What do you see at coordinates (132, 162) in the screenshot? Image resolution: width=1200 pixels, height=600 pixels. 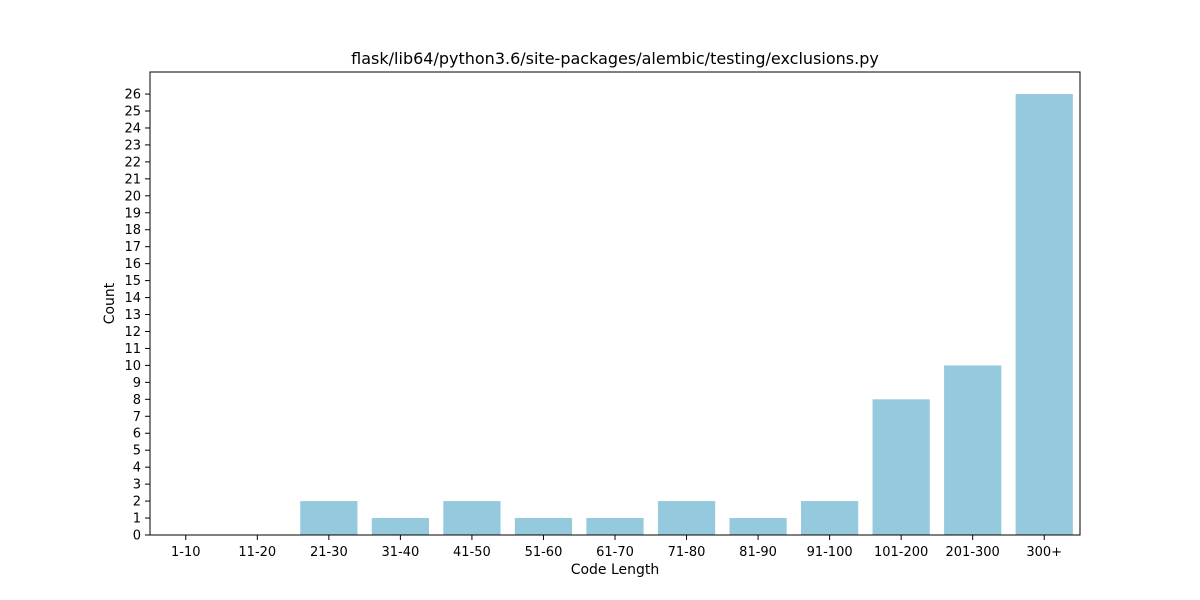 I see `y-tick-label: 22` at bounding box center [132, 162].